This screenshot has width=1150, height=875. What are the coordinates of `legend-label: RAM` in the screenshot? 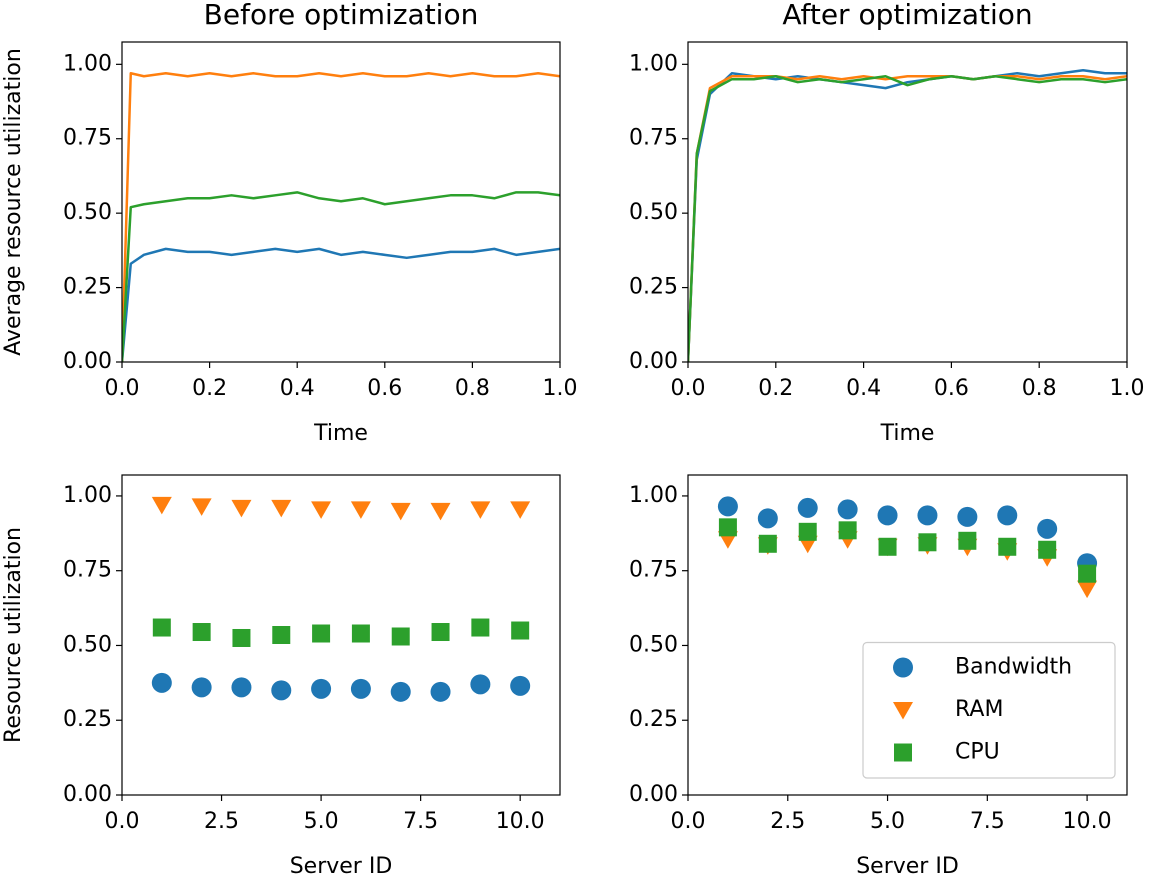 It's located at (979, 709).